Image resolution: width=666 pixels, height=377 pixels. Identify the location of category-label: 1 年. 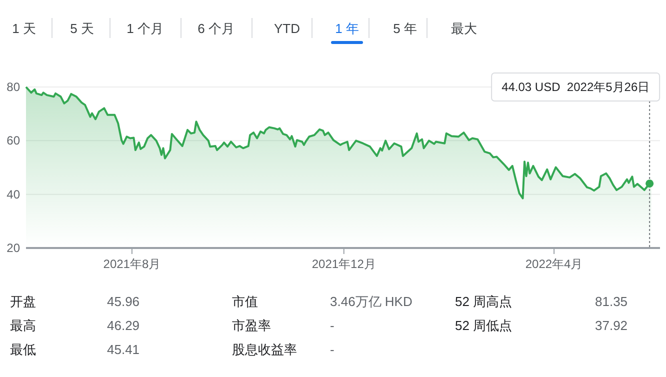
(347, 28).